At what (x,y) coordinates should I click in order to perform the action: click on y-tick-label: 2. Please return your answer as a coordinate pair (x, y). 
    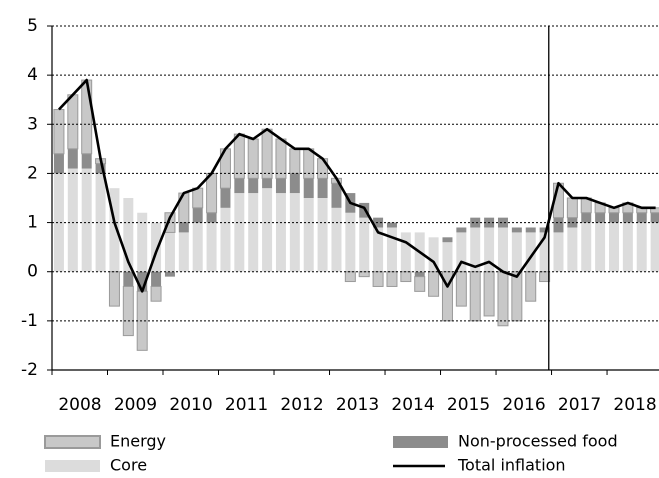
    Looking at the image, I should click on (32, 173).